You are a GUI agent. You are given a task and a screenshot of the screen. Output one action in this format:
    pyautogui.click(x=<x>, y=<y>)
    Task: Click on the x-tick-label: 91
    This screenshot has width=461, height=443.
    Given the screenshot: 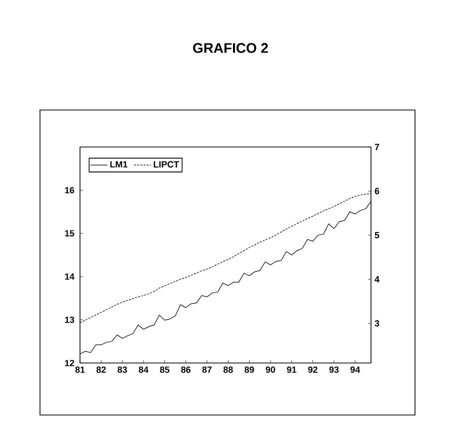 What is the action you would take?
    pyautogui.click(x=291, y=369)
    